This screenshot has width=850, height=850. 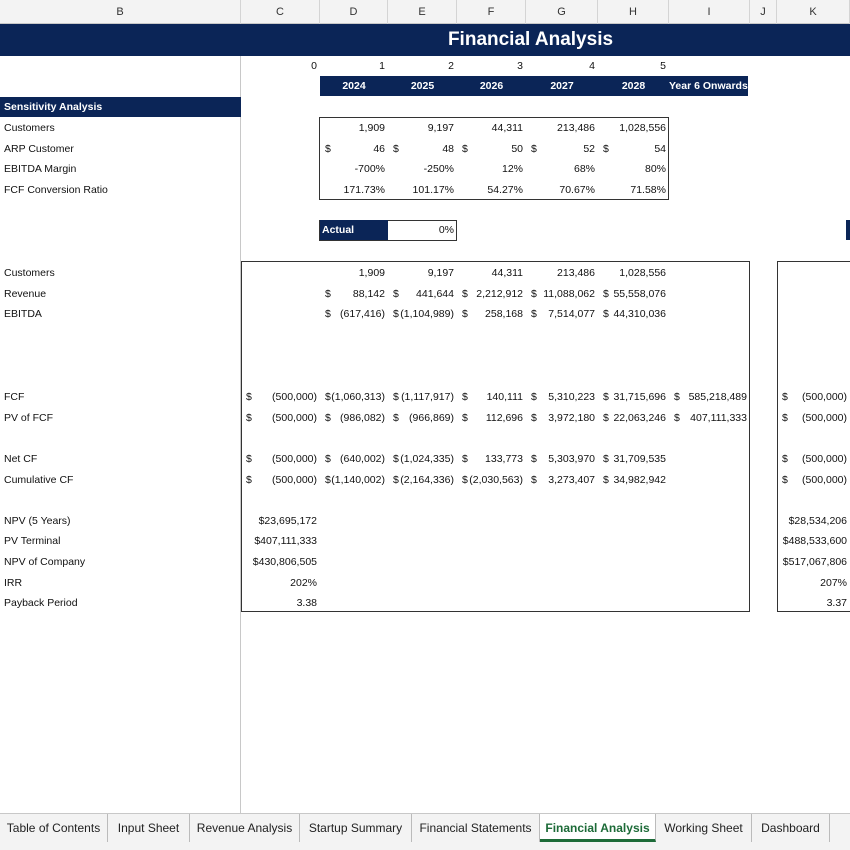 What do you see at coordinates (633, 314) in the screenshot?
I see `value-cell: $44,310,036` at bounding box center [633, 314].